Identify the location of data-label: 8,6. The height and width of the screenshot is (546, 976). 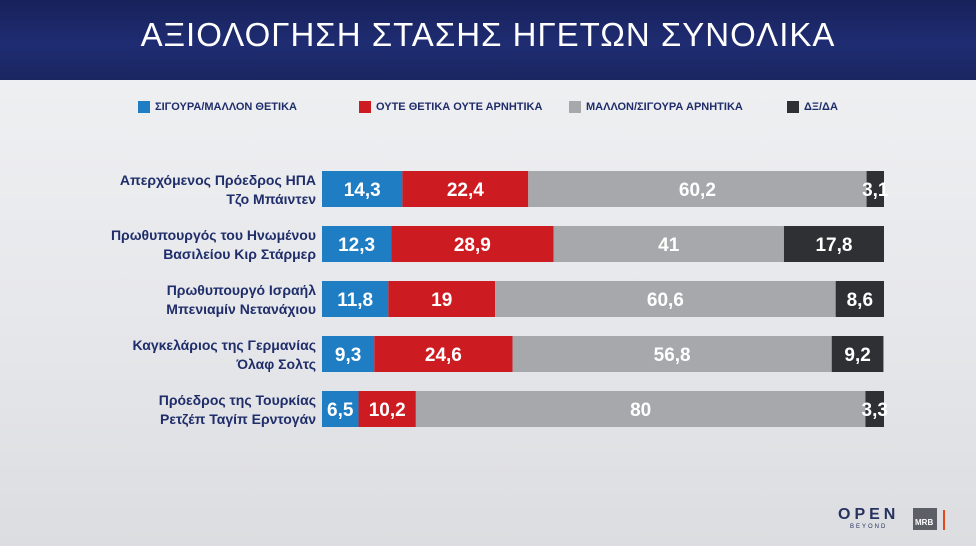
(860, 300).